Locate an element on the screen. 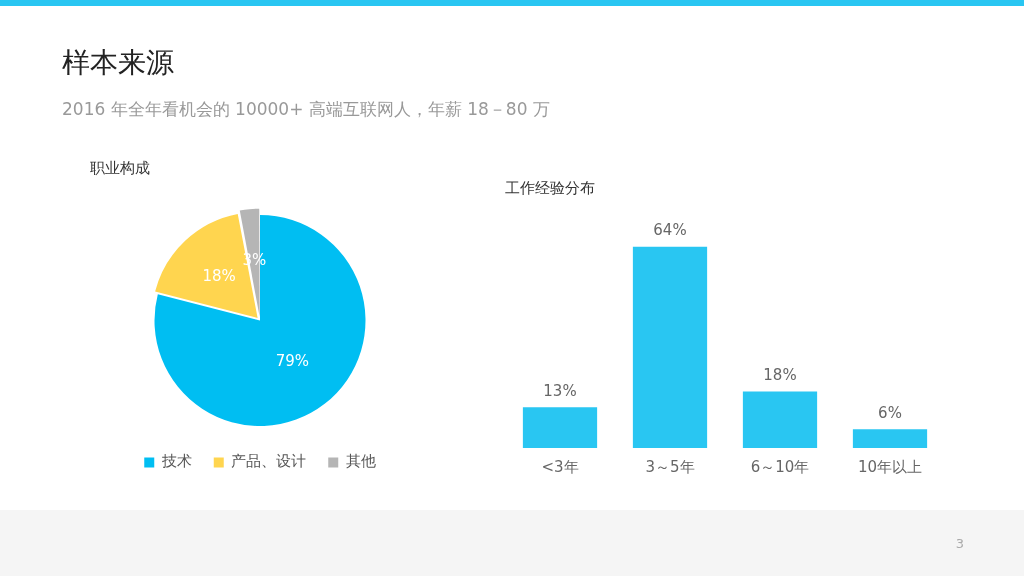 The width and height of the screenshot is (1024, 576). text: 样本来源 is located at coordinates (118, 63).